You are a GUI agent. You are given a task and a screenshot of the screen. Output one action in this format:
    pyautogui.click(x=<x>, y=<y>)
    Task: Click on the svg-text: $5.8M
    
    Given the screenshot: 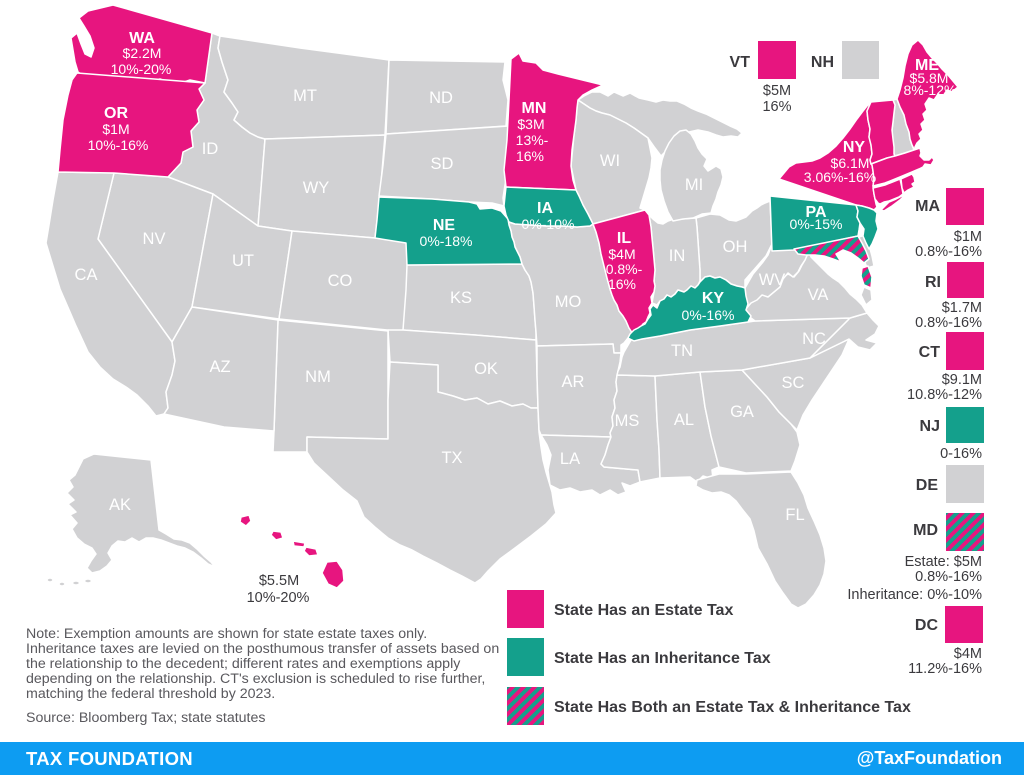 What is the action you would take?
    pyautogui.click(x=929, y=78)
    